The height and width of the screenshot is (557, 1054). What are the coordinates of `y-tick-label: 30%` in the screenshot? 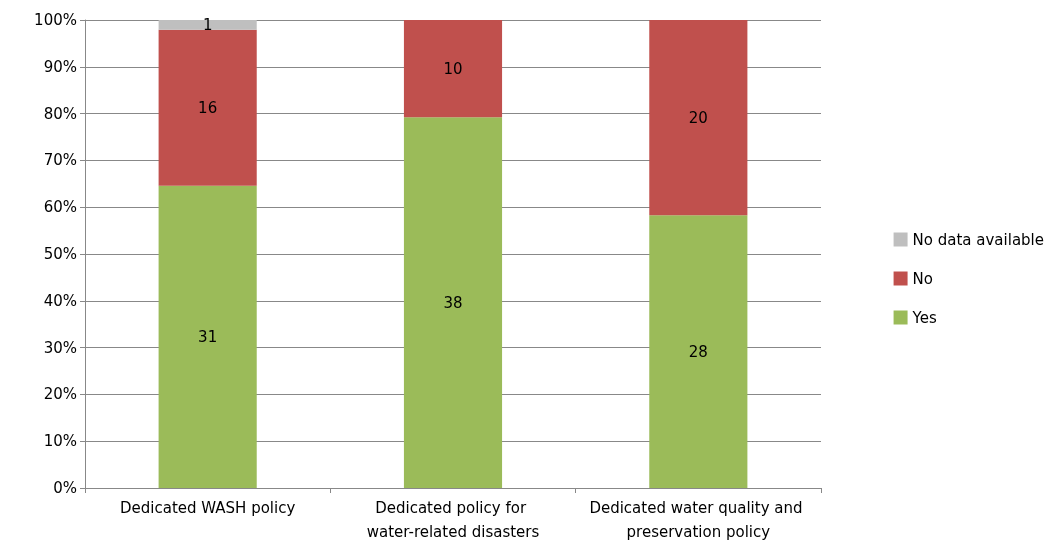 It's located at (60, 347).